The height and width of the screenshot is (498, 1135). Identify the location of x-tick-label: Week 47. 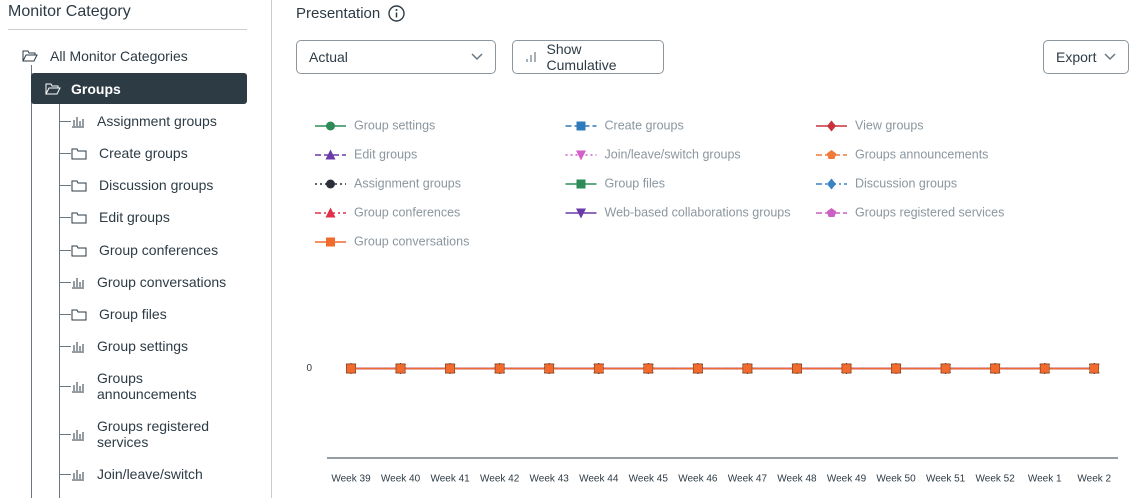
(748, 479).